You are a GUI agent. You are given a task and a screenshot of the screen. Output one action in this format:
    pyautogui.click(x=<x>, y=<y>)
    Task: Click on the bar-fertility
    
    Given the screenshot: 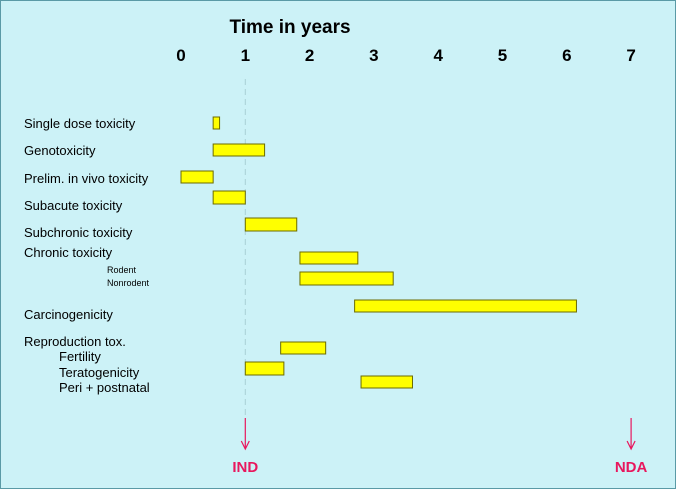 What is the action you would take?
    pyautogui.click(x=303, y=348)
    